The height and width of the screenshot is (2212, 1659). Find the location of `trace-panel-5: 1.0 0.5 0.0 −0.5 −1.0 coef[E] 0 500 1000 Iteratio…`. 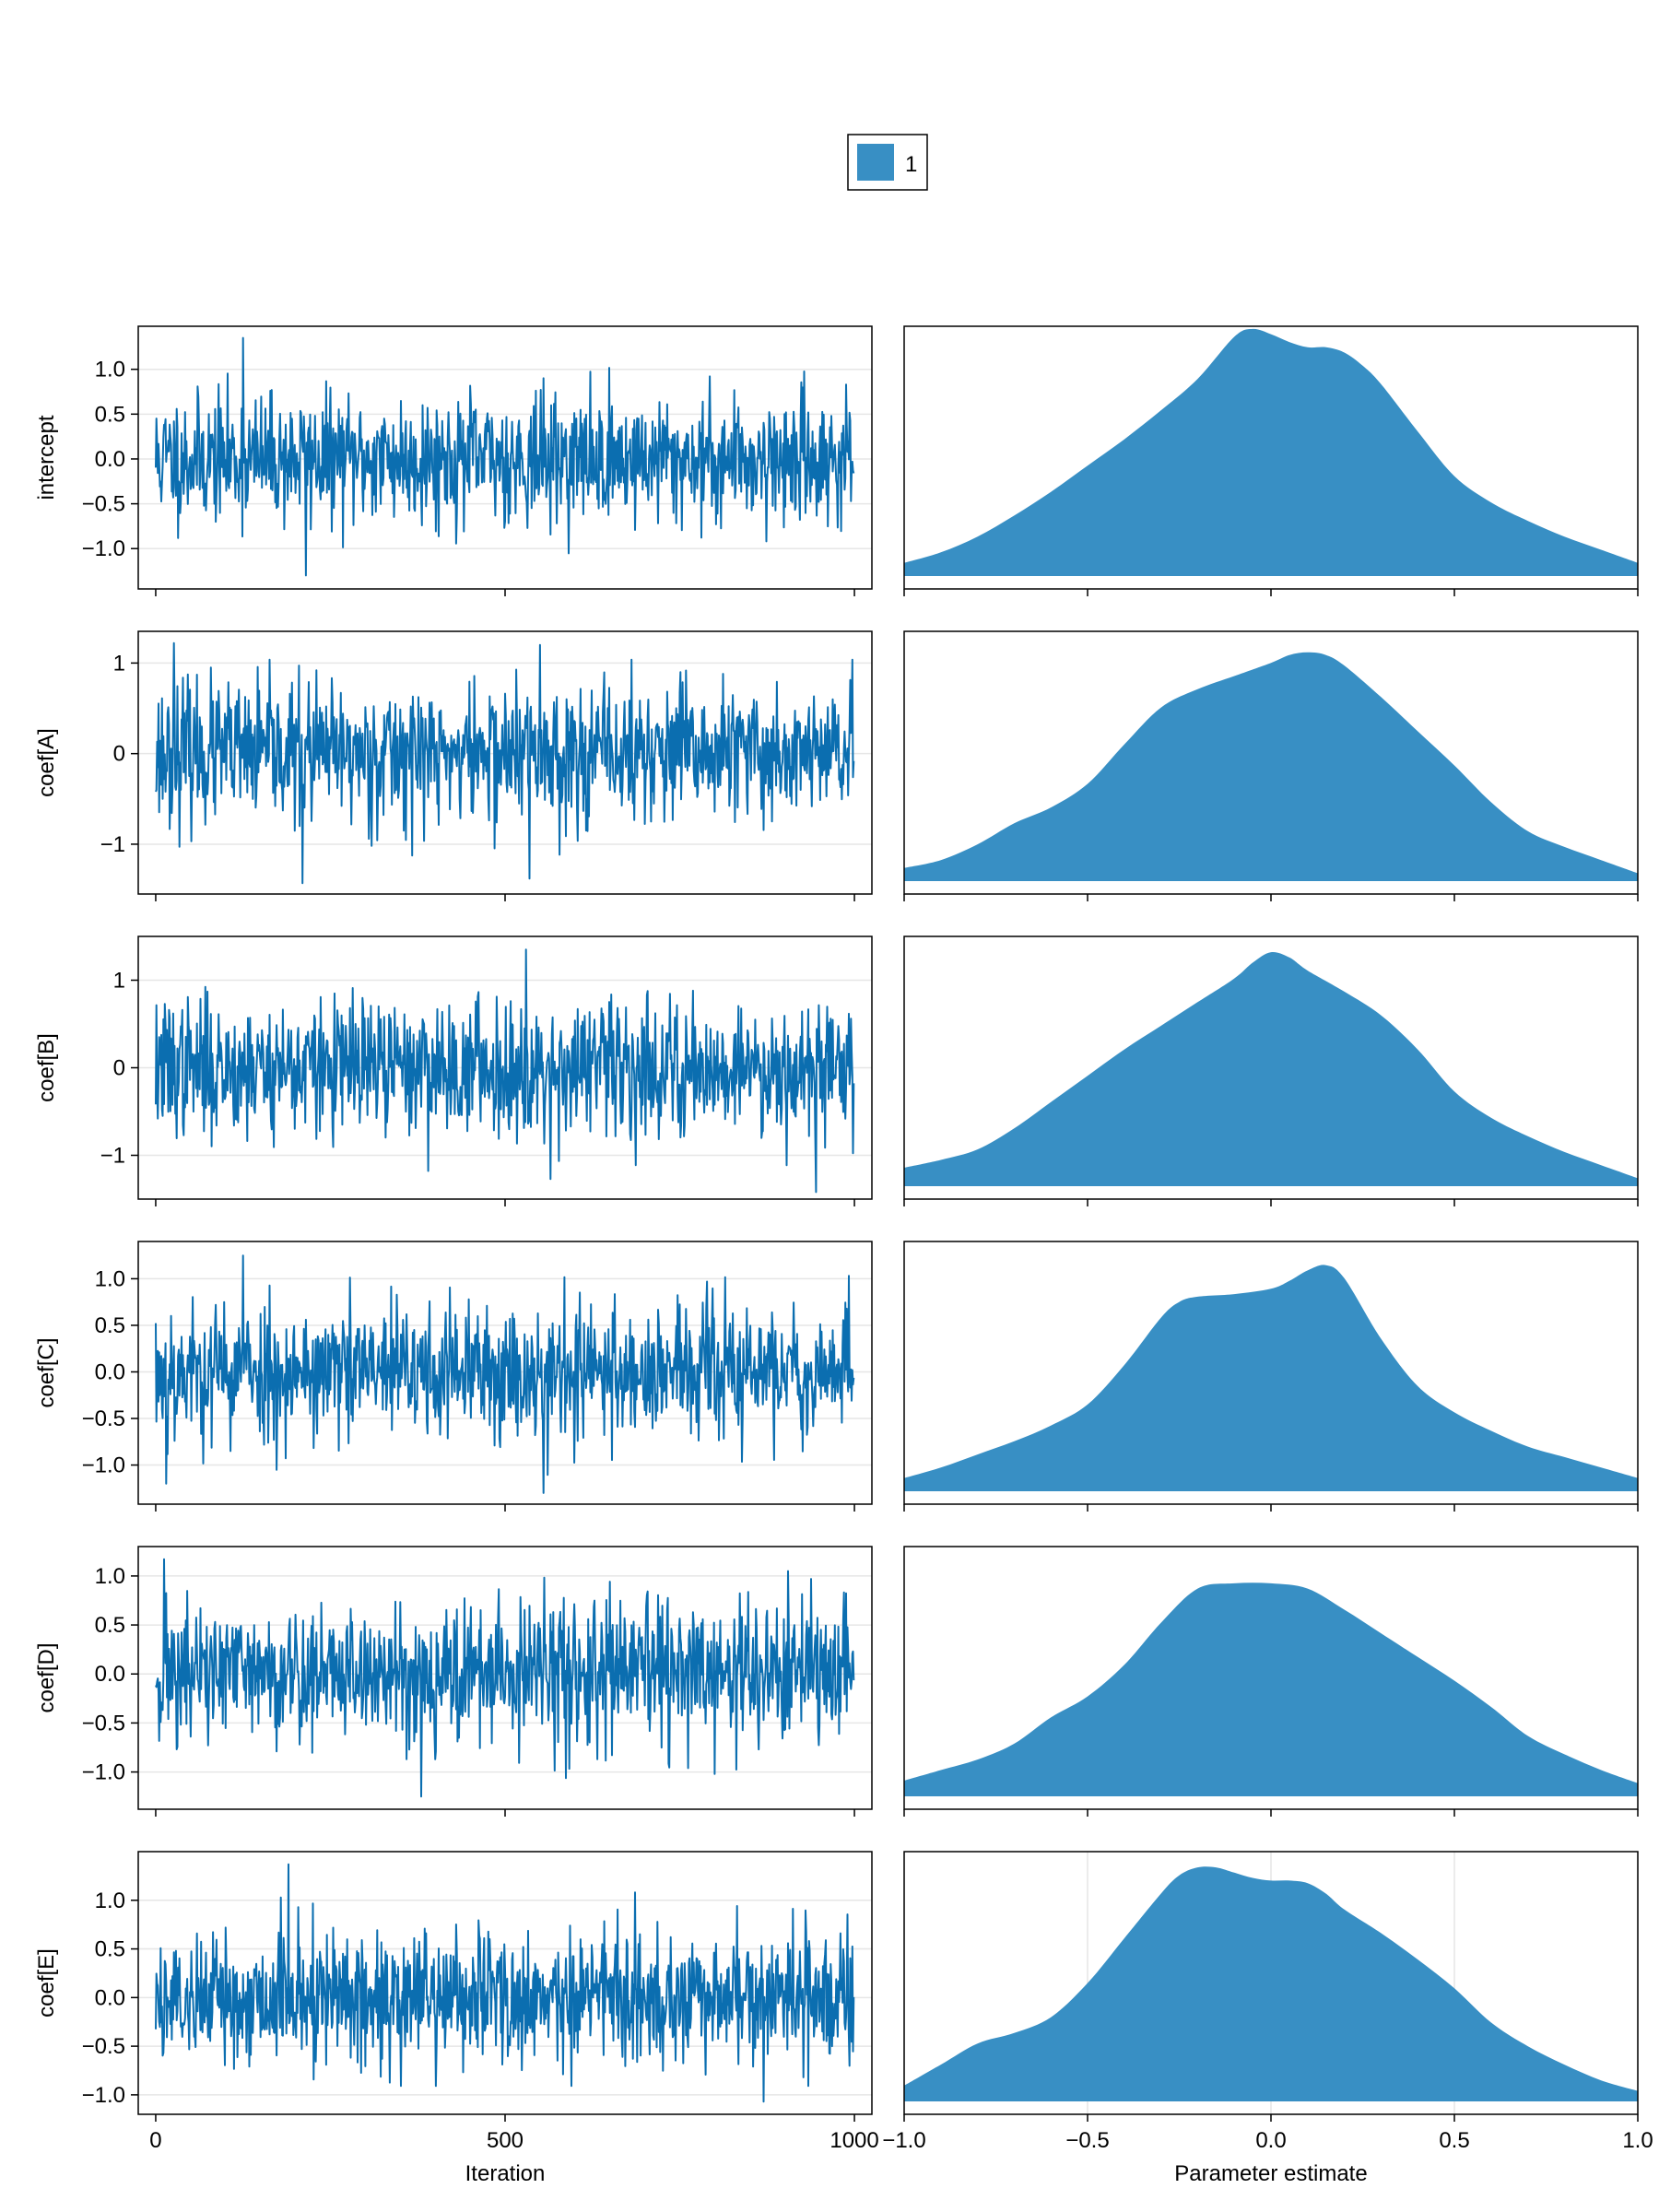

trace-panel-5: 1.0 0.5 0.0 −0.5 −1.0 coef[E] 0 500 1000 Iteratio… is located at coordinates (456, 2018).